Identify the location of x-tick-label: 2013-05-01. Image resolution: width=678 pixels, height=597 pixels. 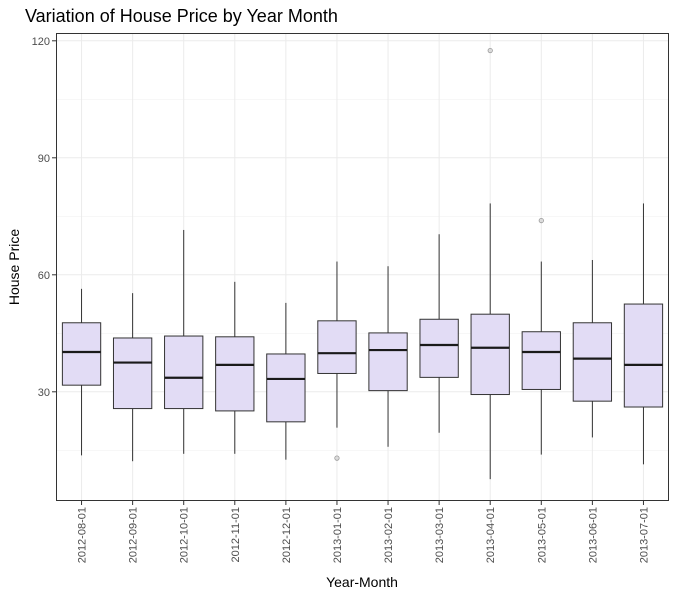
(542, 535).